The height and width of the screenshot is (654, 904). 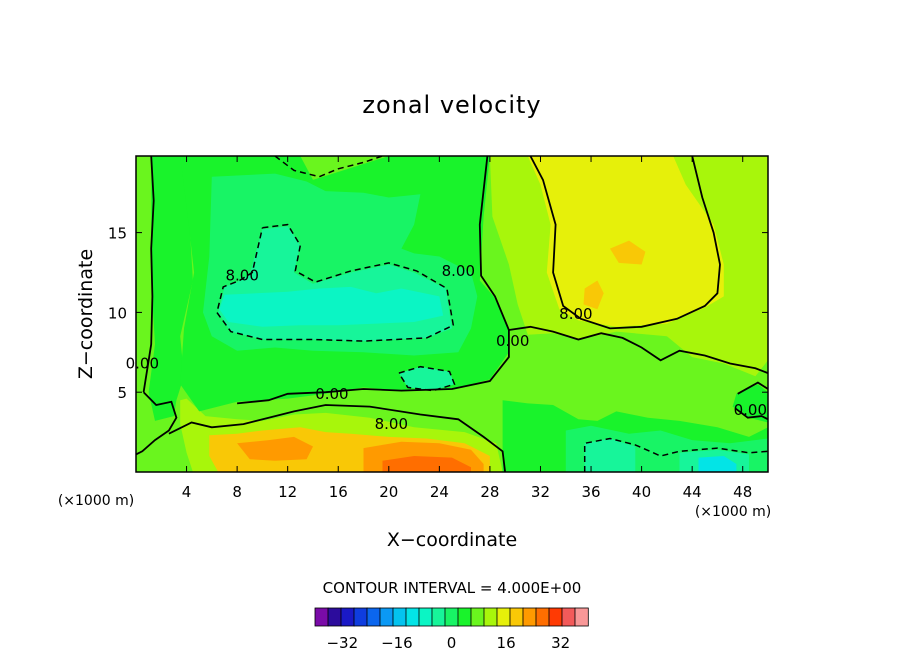 I want to click on contour-label-6: 0.00, so click(x=512, y=341).